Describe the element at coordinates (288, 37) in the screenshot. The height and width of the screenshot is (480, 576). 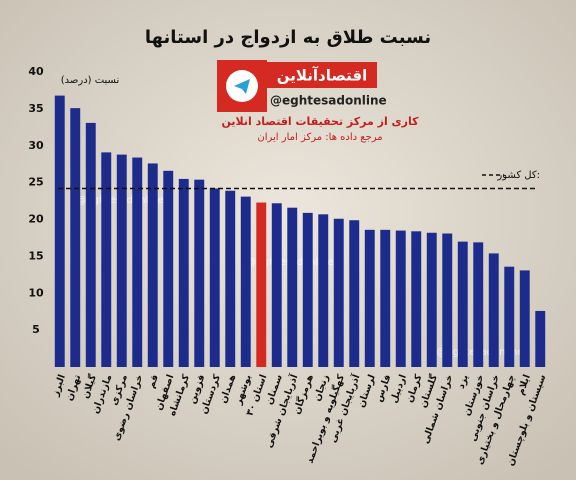
I see `chart-title: نسبت طلاق به ازدواج در استانها` at that location.